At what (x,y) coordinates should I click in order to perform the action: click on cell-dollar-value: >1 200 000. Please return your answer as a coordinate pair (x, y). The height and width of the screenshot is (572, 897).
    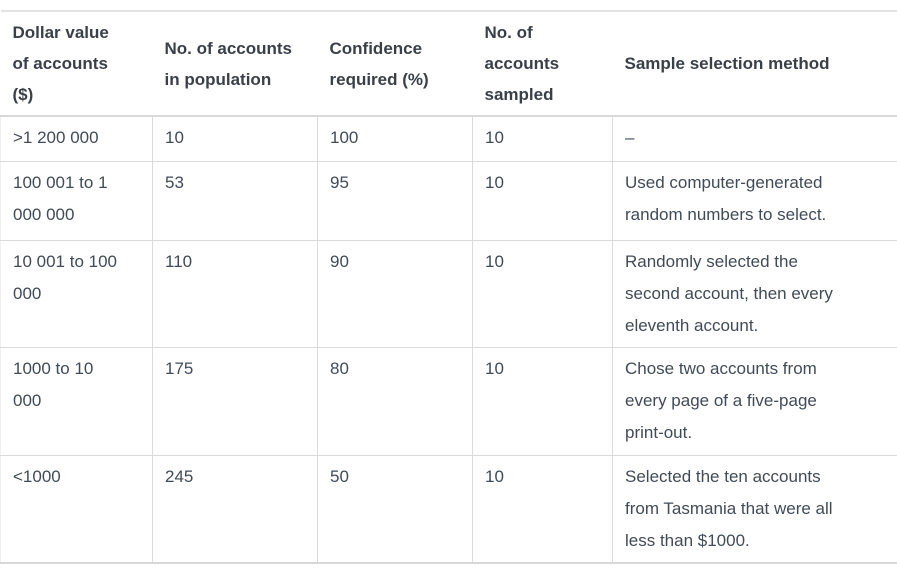
    Looking at the image, I should click on (76, 138).